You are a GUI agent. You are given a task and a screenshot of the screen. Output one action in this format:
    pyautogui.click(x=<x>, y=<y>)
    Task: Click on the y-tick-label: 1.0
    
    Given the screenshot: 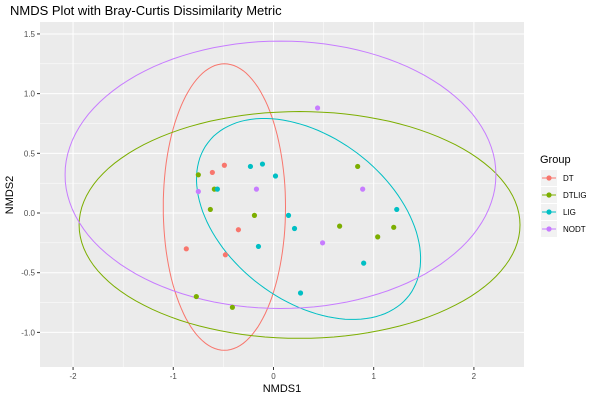 What is the action you would take?
    pyautogui.click(x=30, y=94)
    